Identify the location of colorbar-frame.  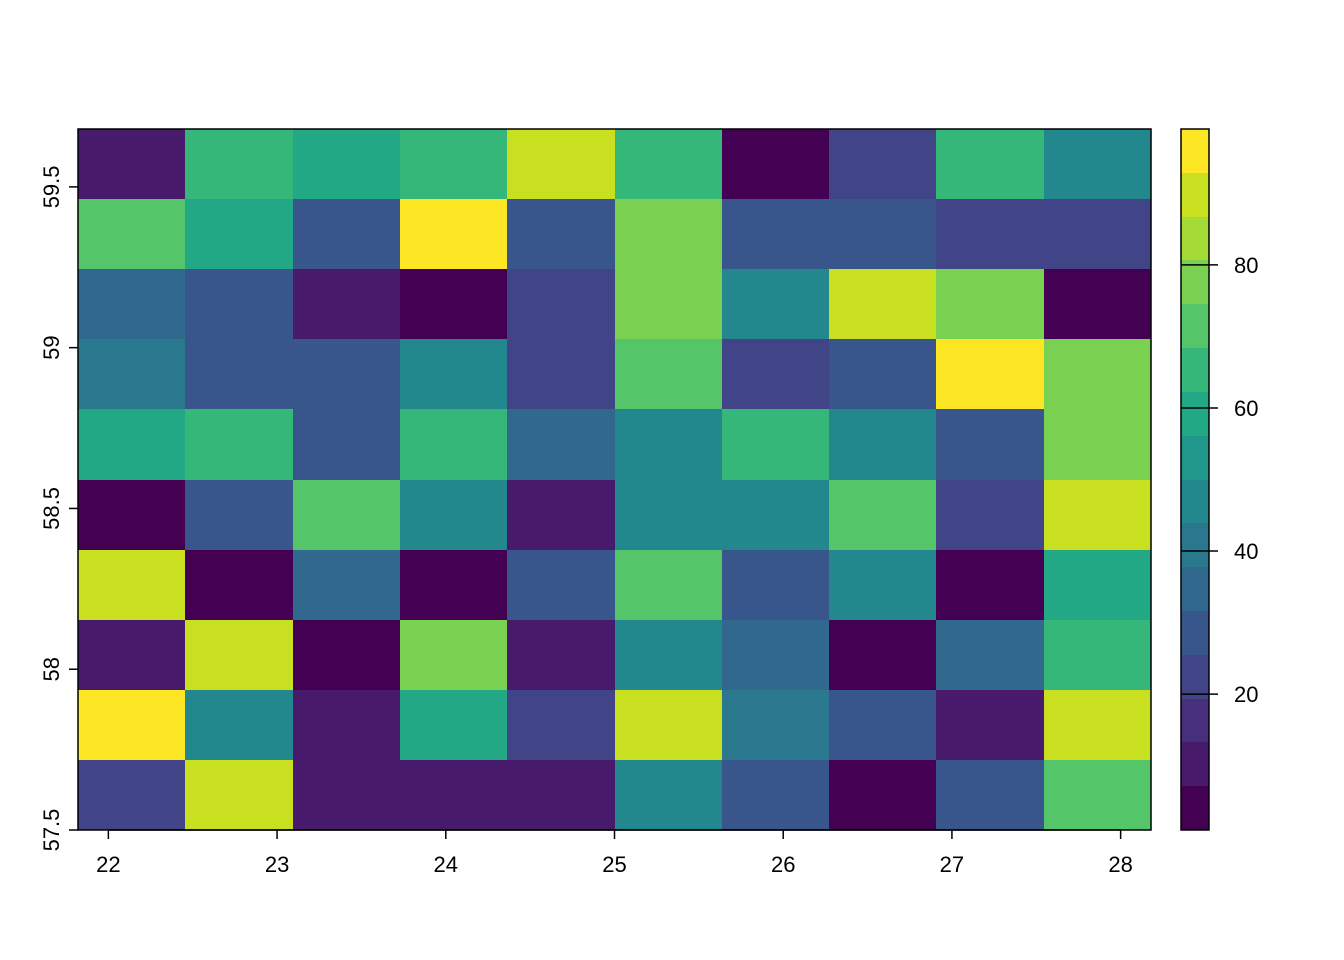
(1195, 479).